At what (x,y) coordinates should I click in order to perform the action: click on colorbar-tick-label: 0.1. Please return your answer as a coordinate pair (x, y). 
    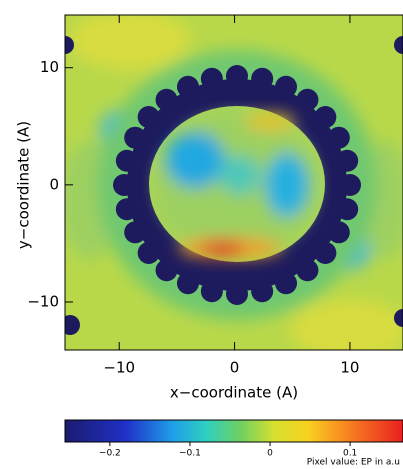
    Looking at the image, I should click on (350, 454).